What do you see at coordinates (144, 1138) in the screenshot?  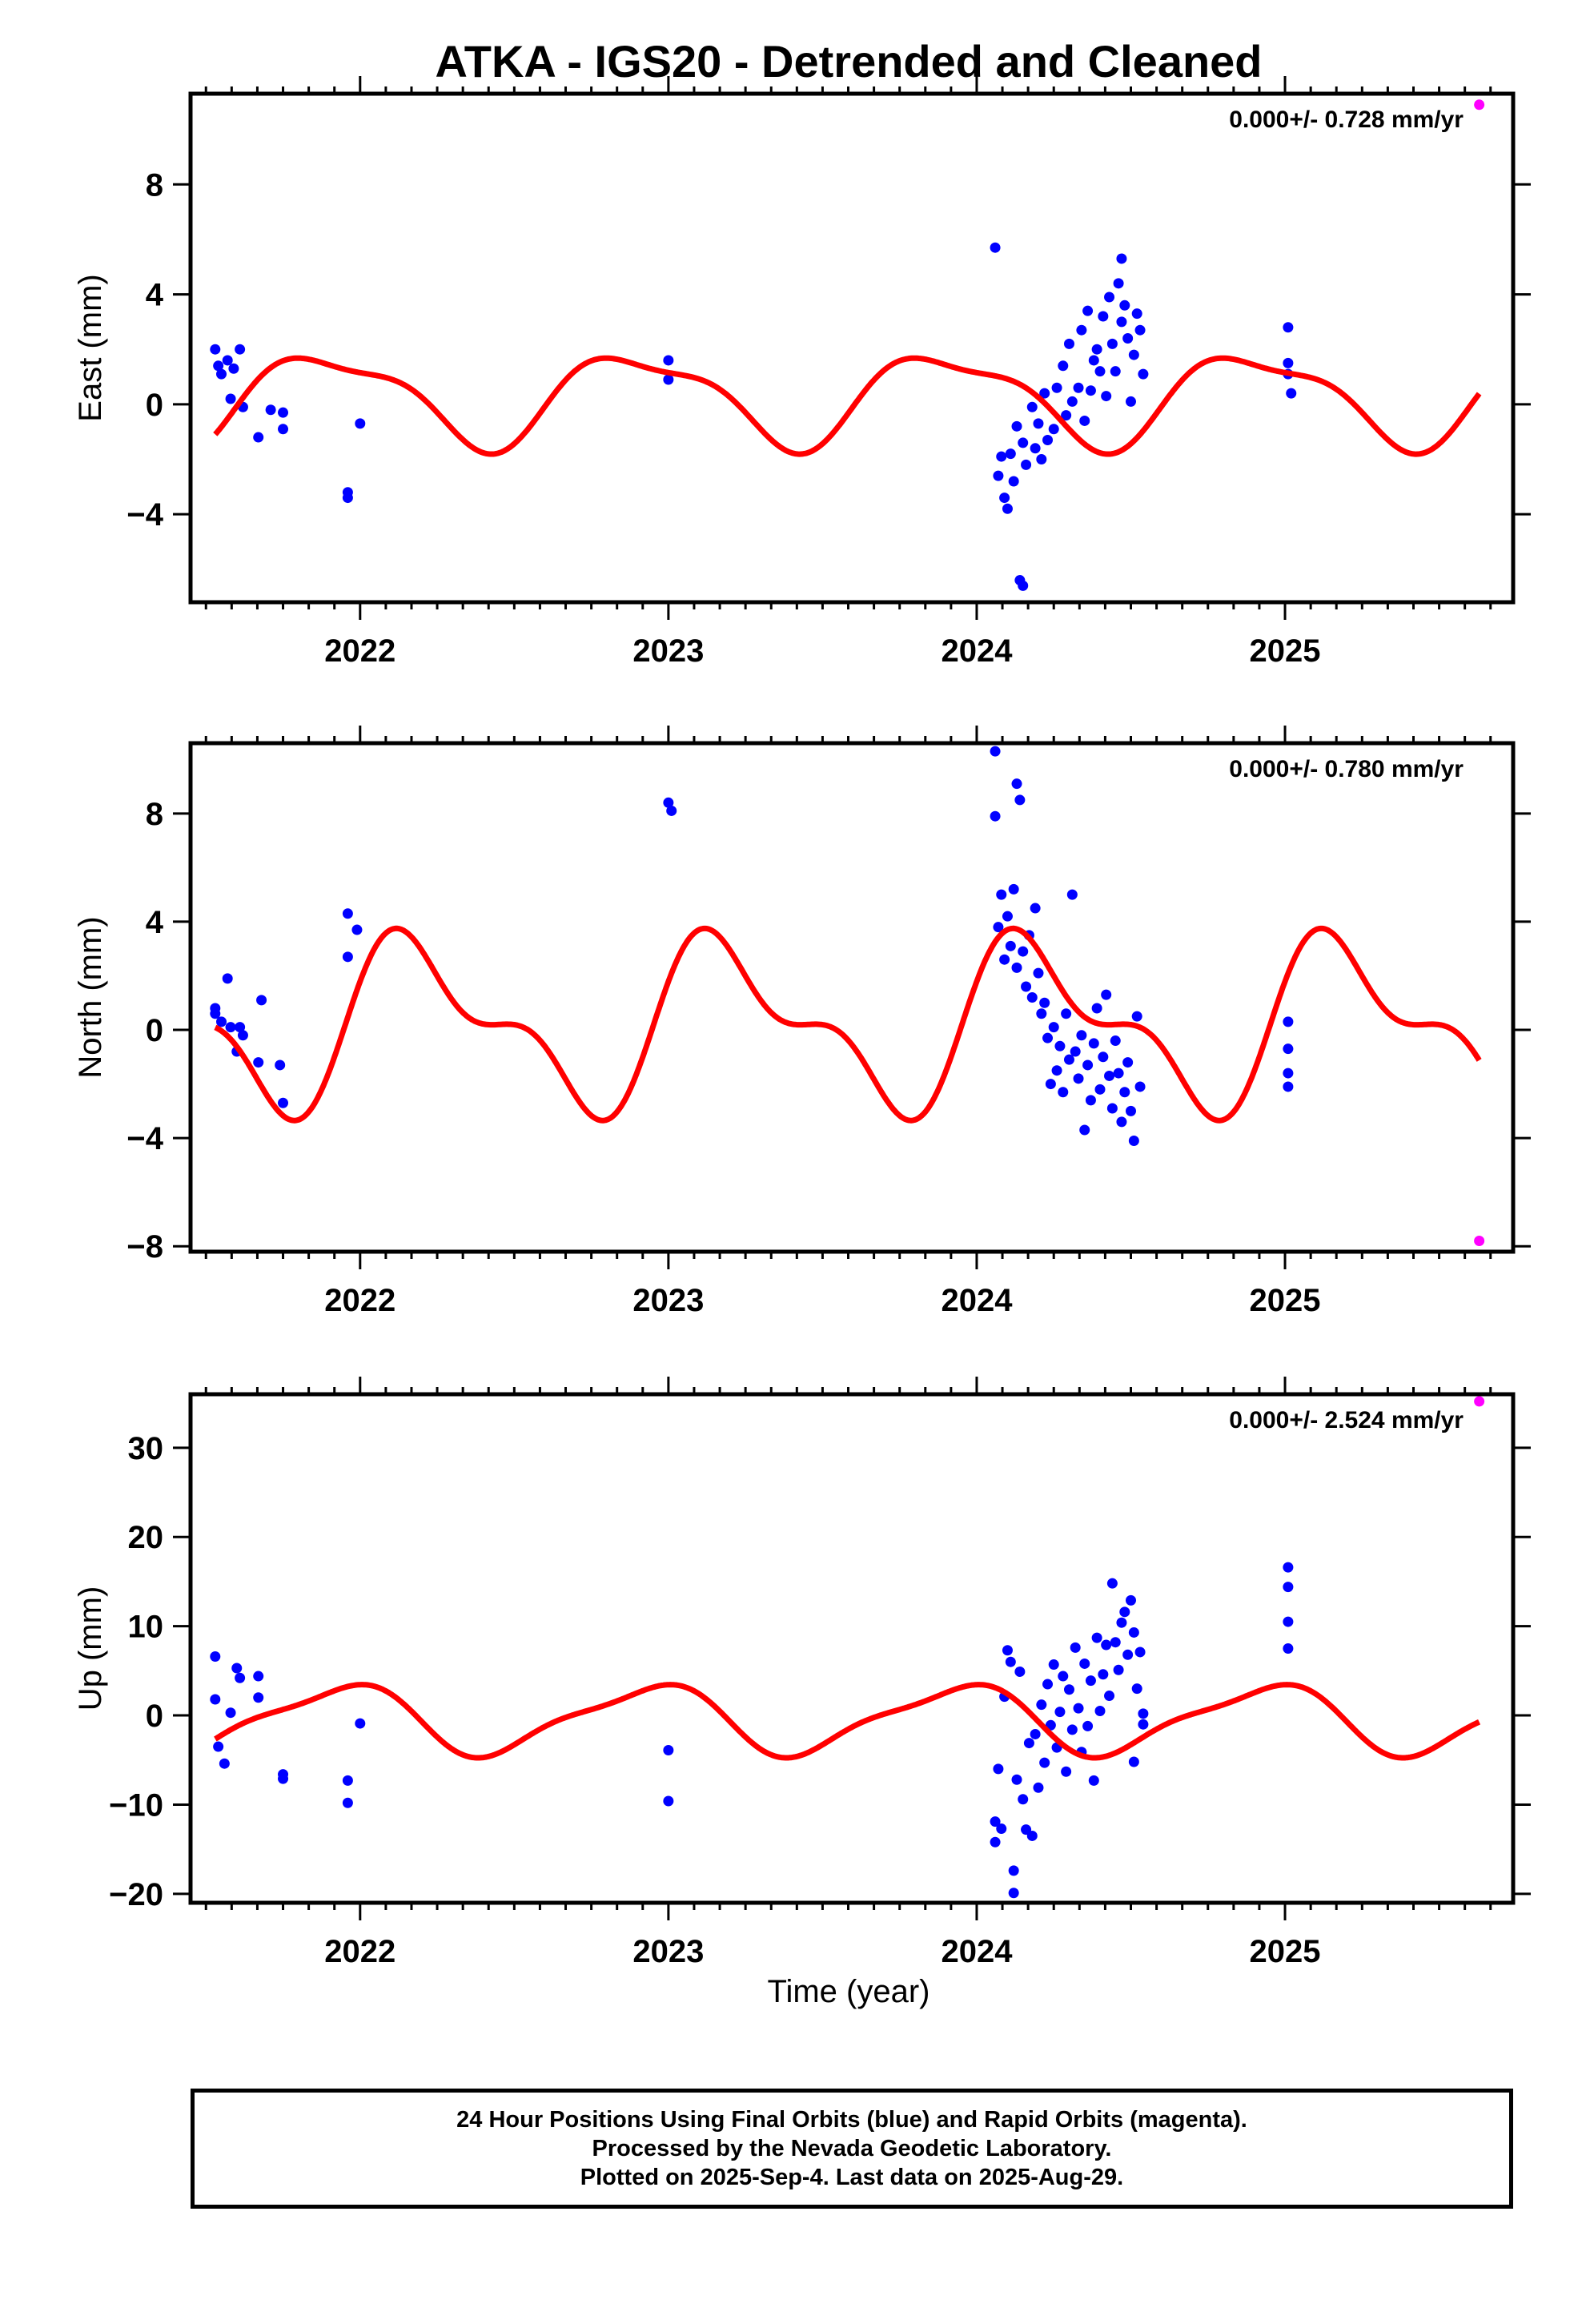 I see `y-tick-label: −4` at bounding box center [144, 1138].